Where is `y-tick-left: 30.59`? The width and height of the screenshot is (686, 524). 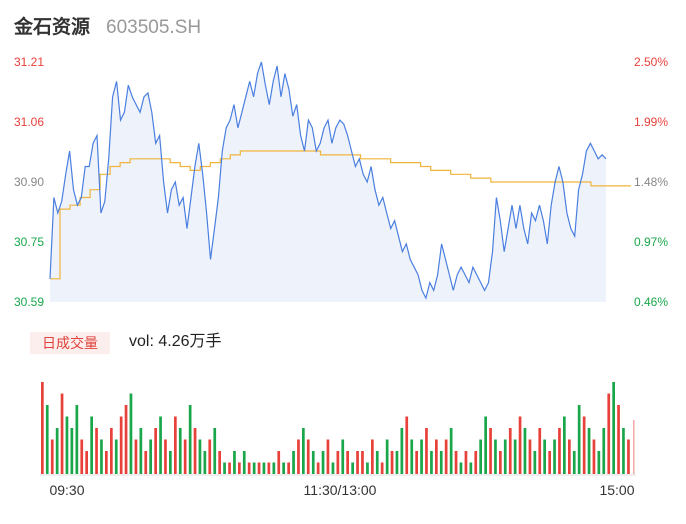 y-tick-left: 30.59 is located at coordinates (29, 302).